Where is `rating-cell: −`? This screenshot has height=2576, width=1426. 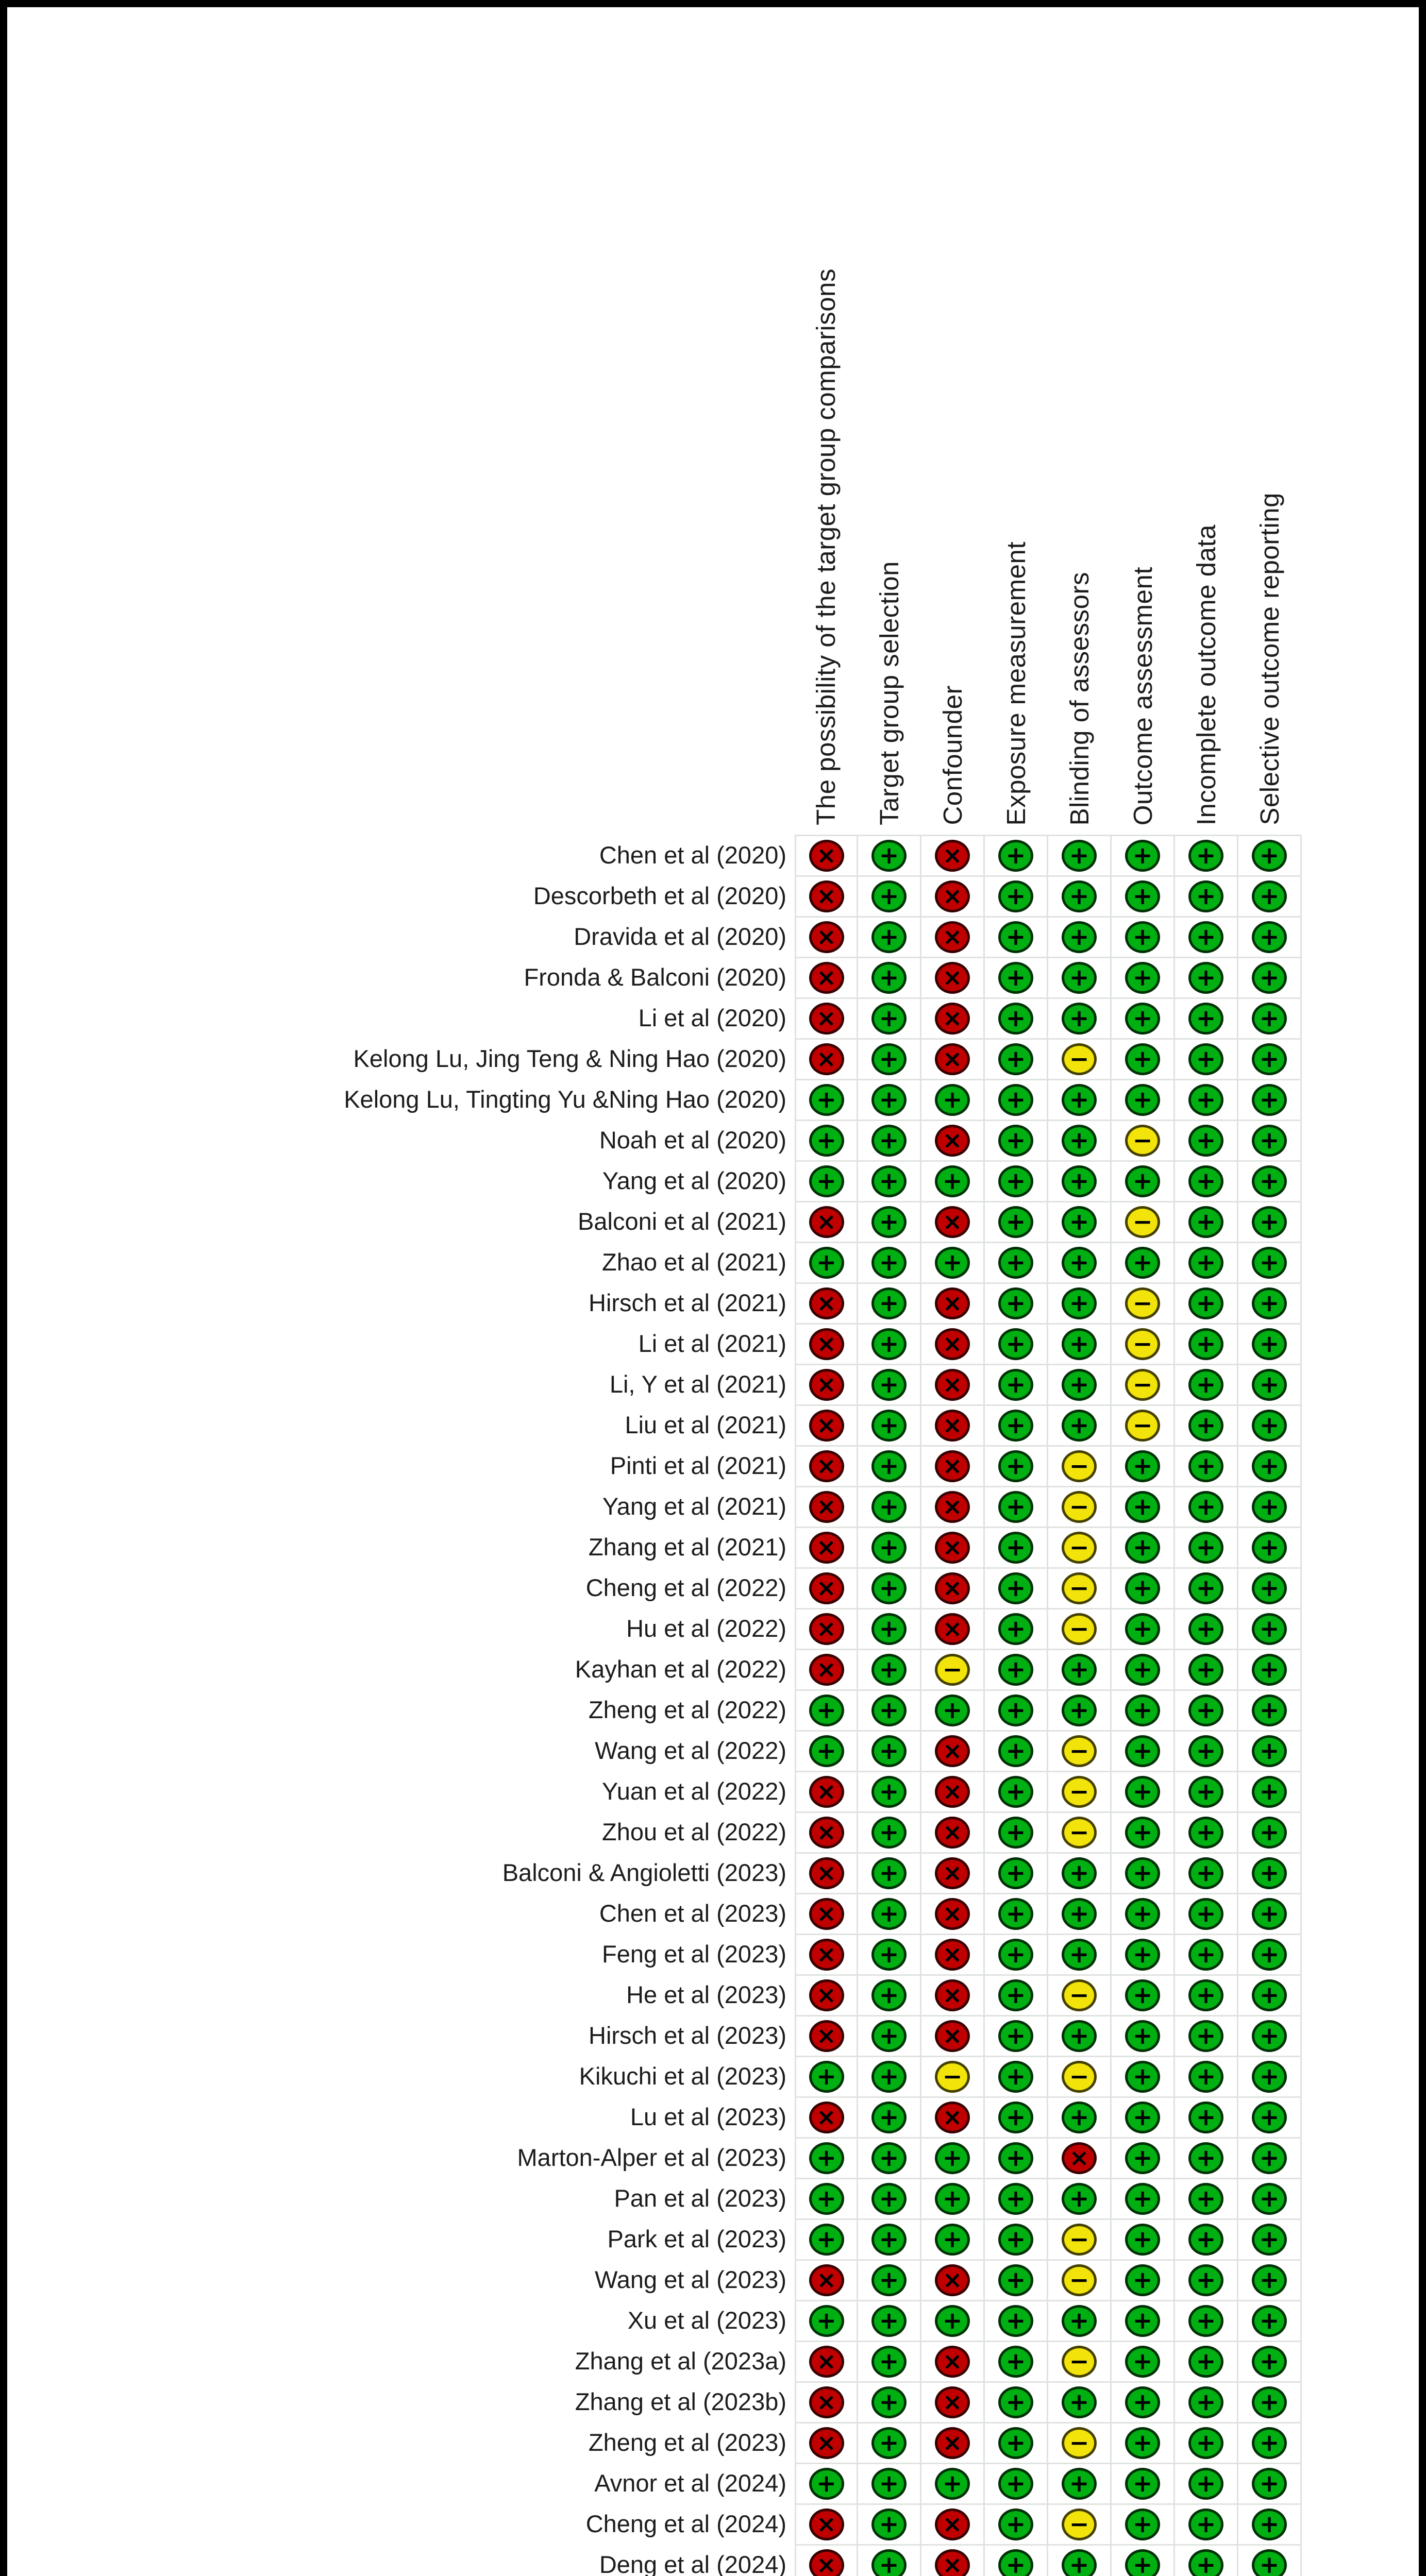
rating-cell: − is located at coordinates (1080, 2280).